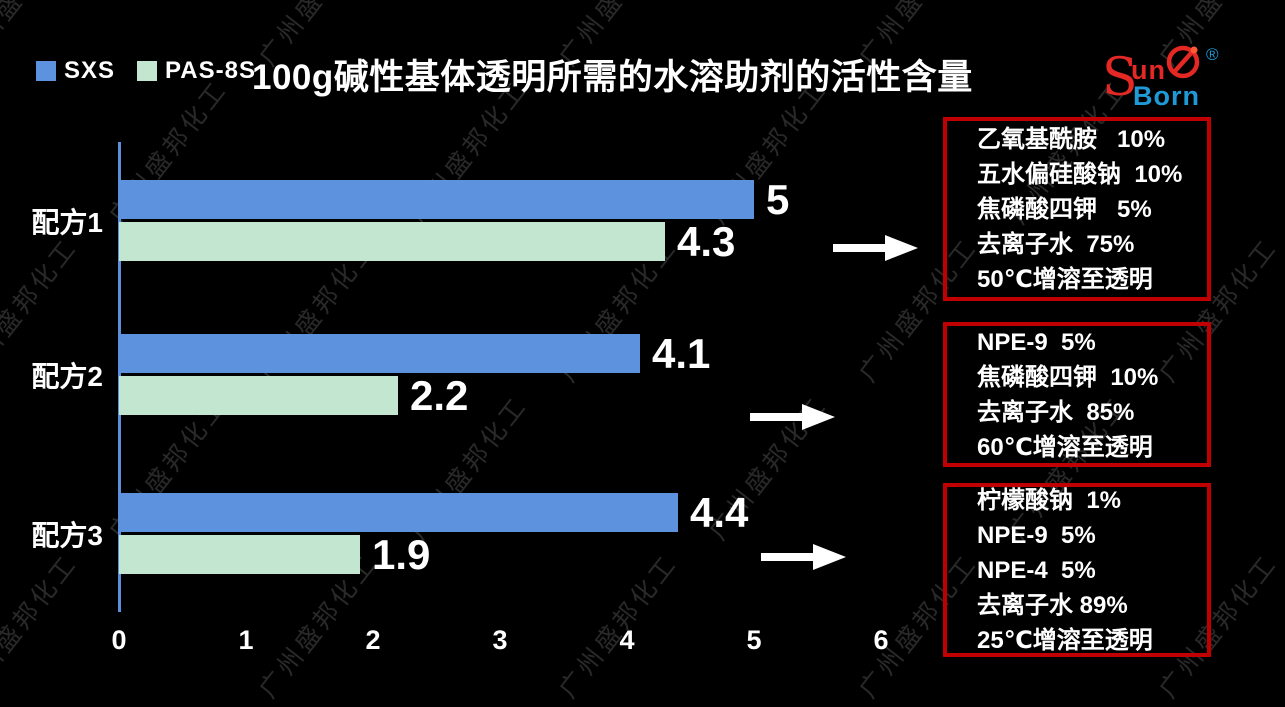 The image size is (1285, 707). Describe the element at coordinates (1065, 447) in the screenshot. I see `note-line: 60℃增溶至透明` at that location.